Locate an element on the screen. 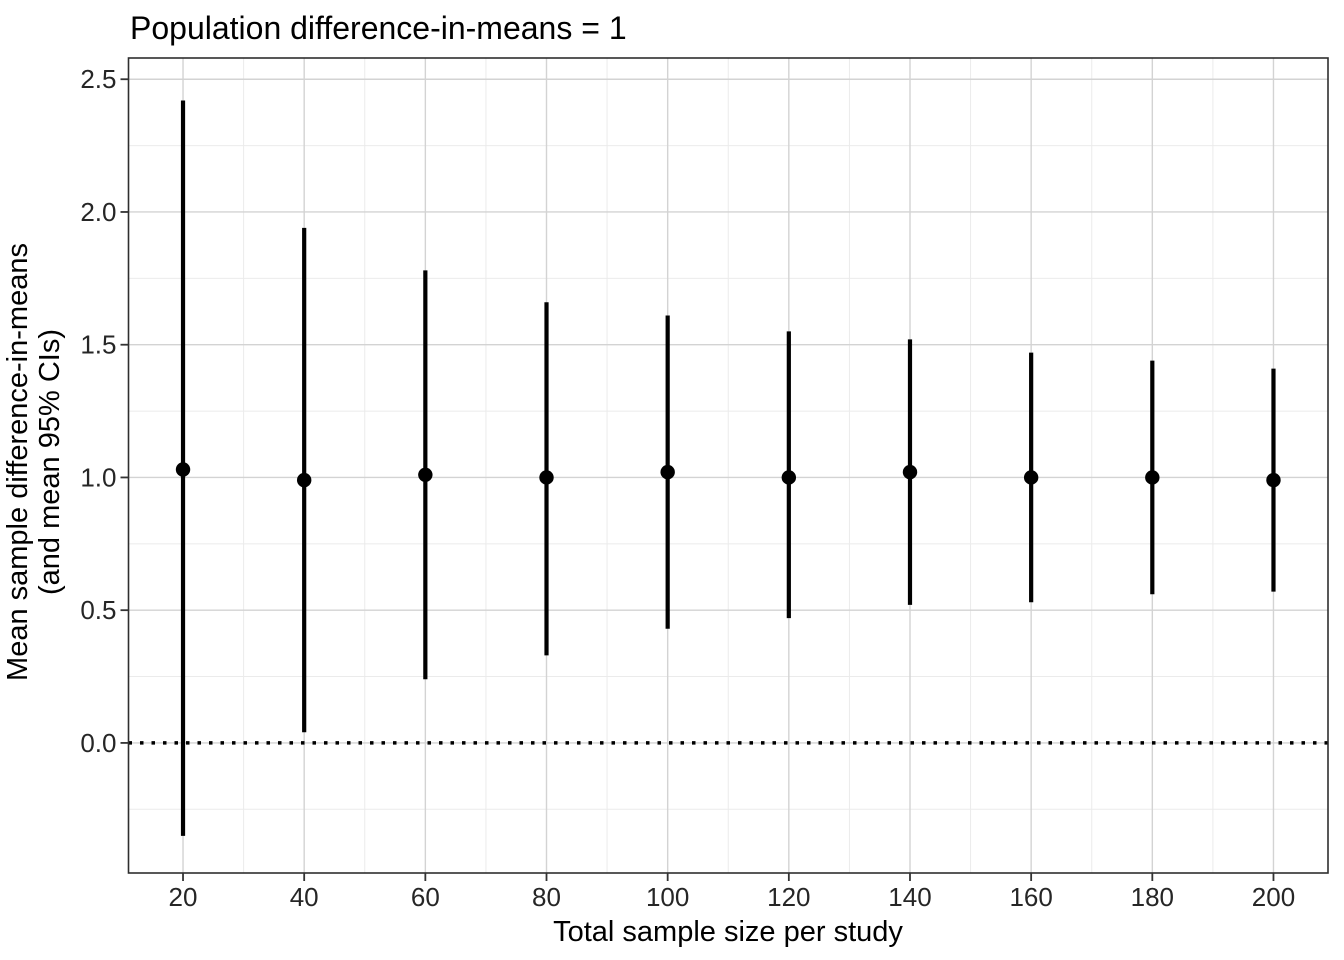 This screenshot has width=1344, height=960. mean-points is located at coordinates (728, 475).